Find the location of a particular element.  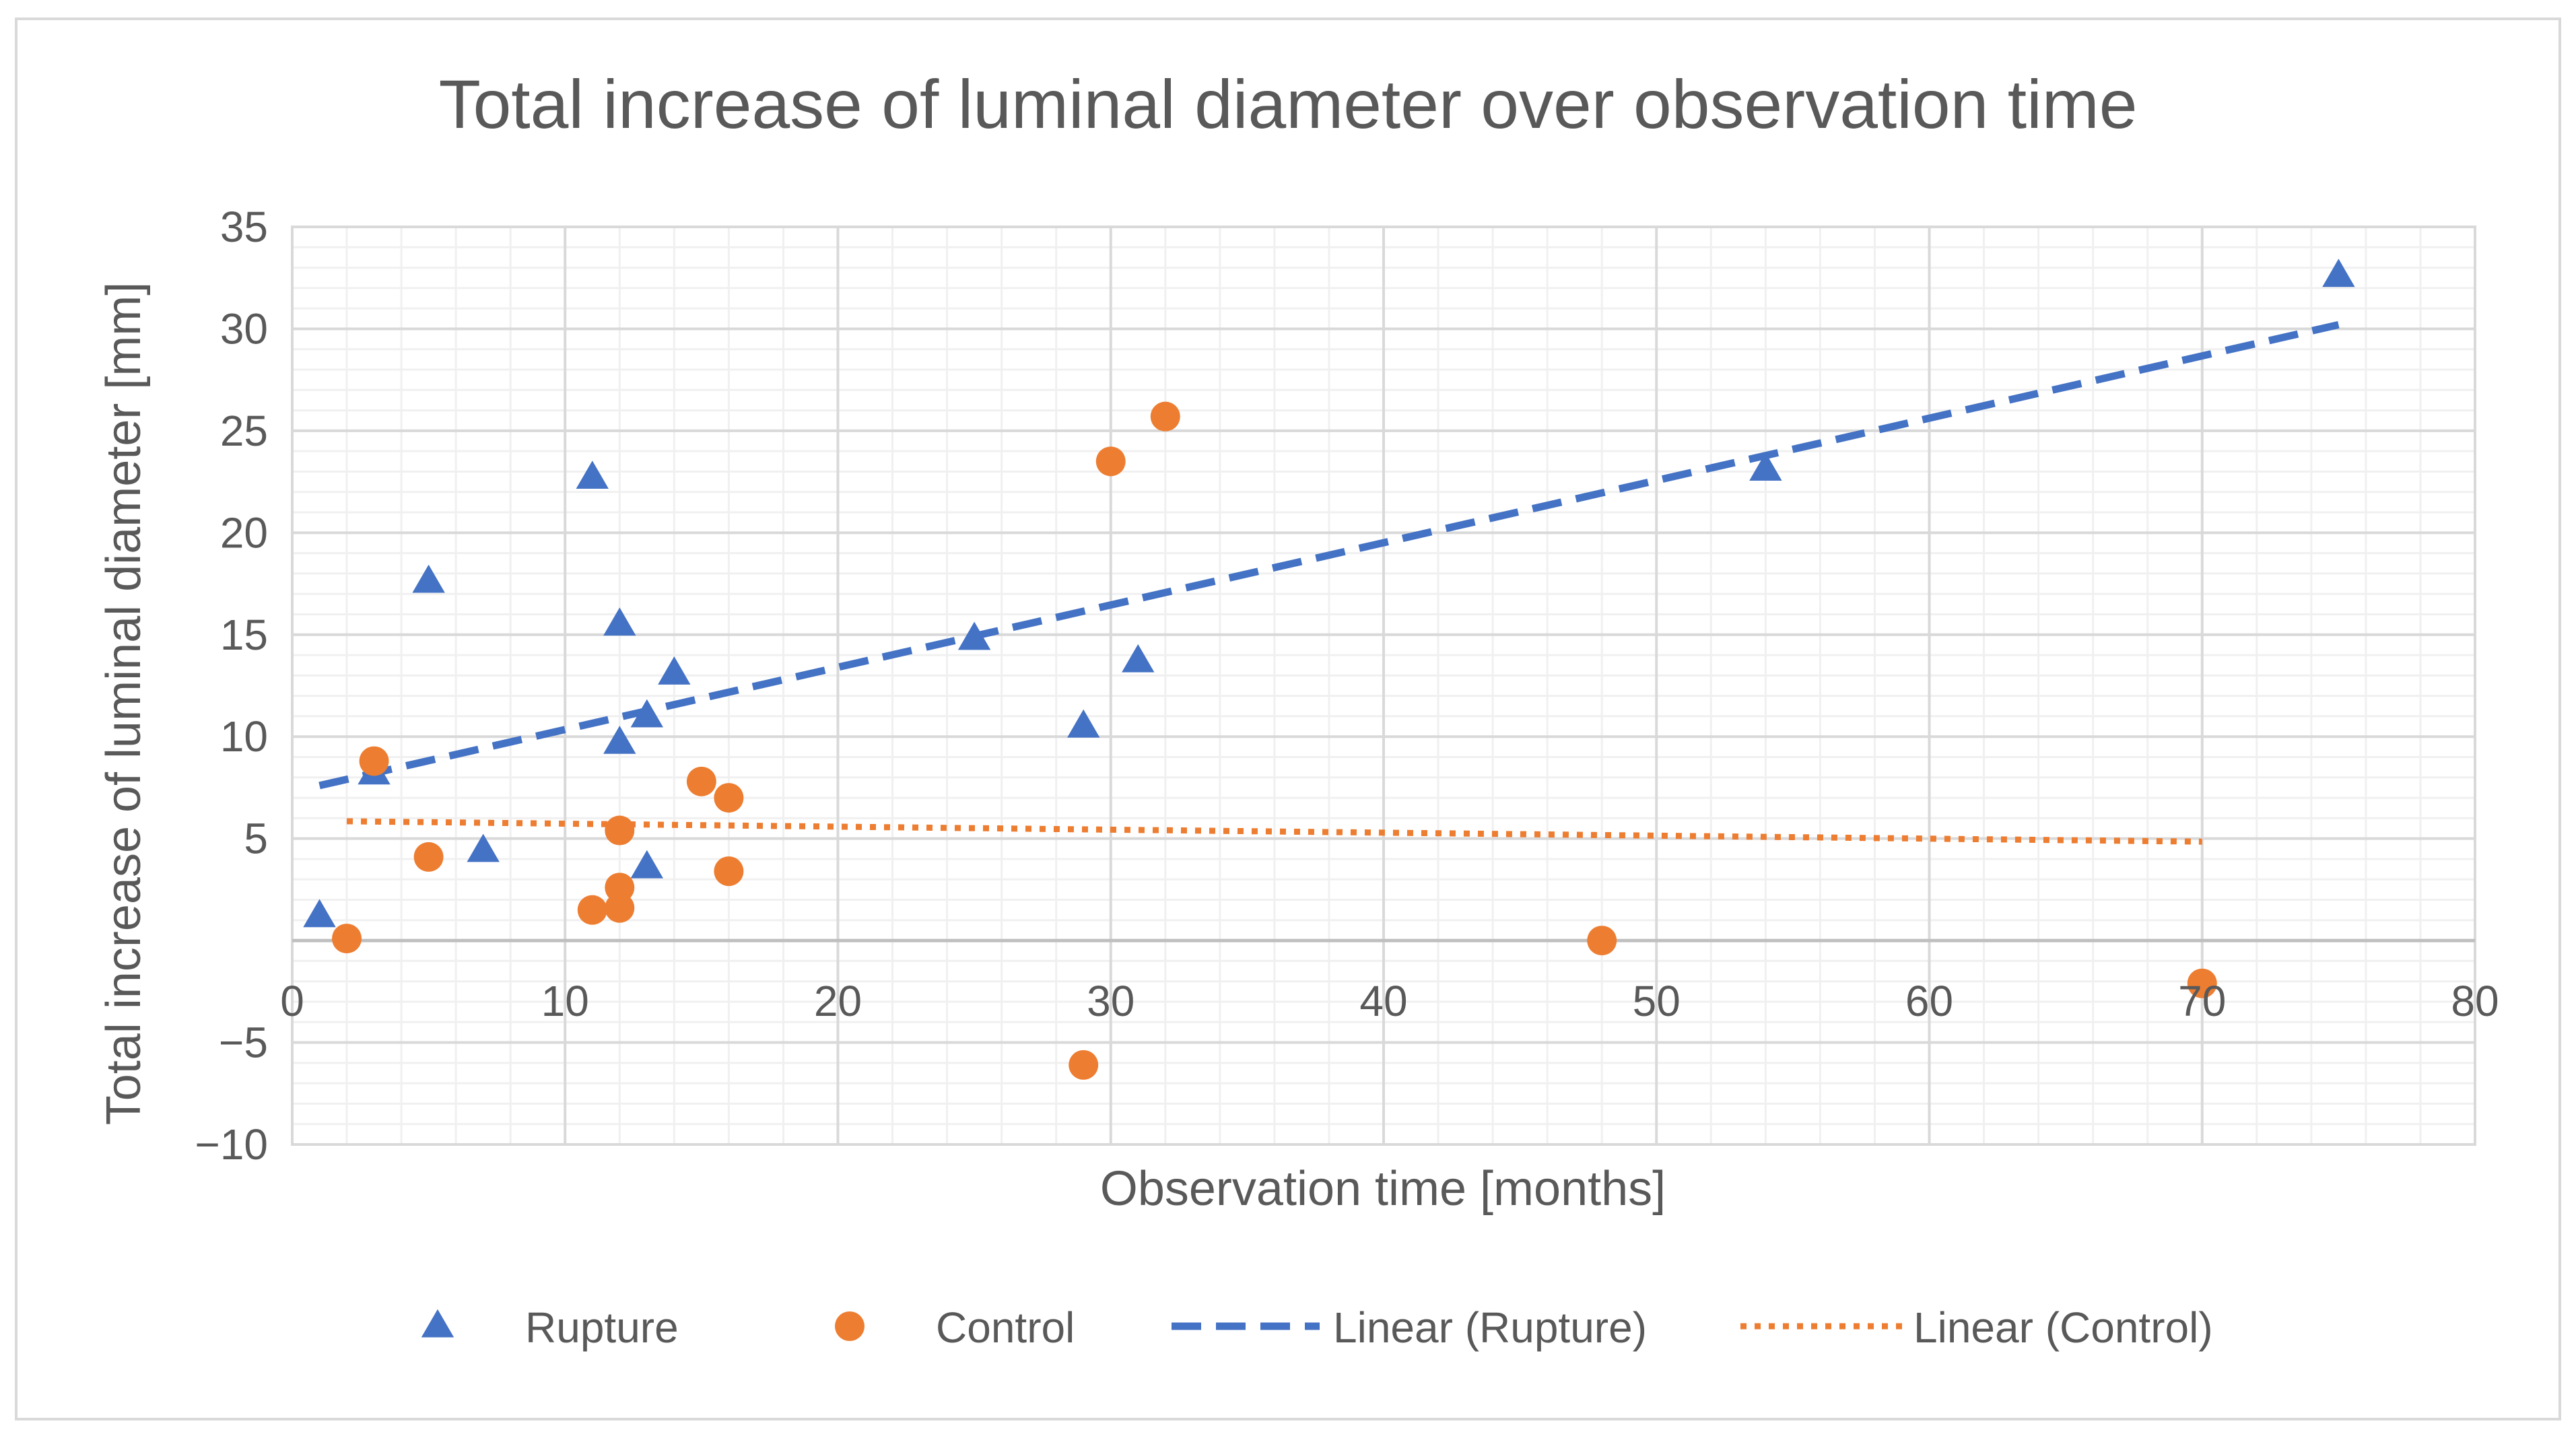

y-tick-label: 30 is located at coordinates (244, 328).